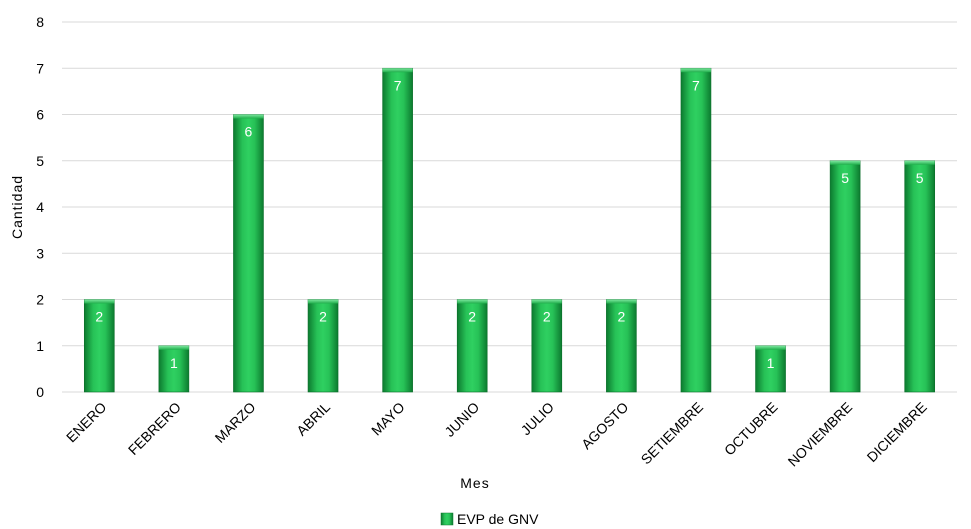 Image resolution: width=971 pixels, height=529 pixels. I want to click on legend: EVP de GNV, so click(489, 519).